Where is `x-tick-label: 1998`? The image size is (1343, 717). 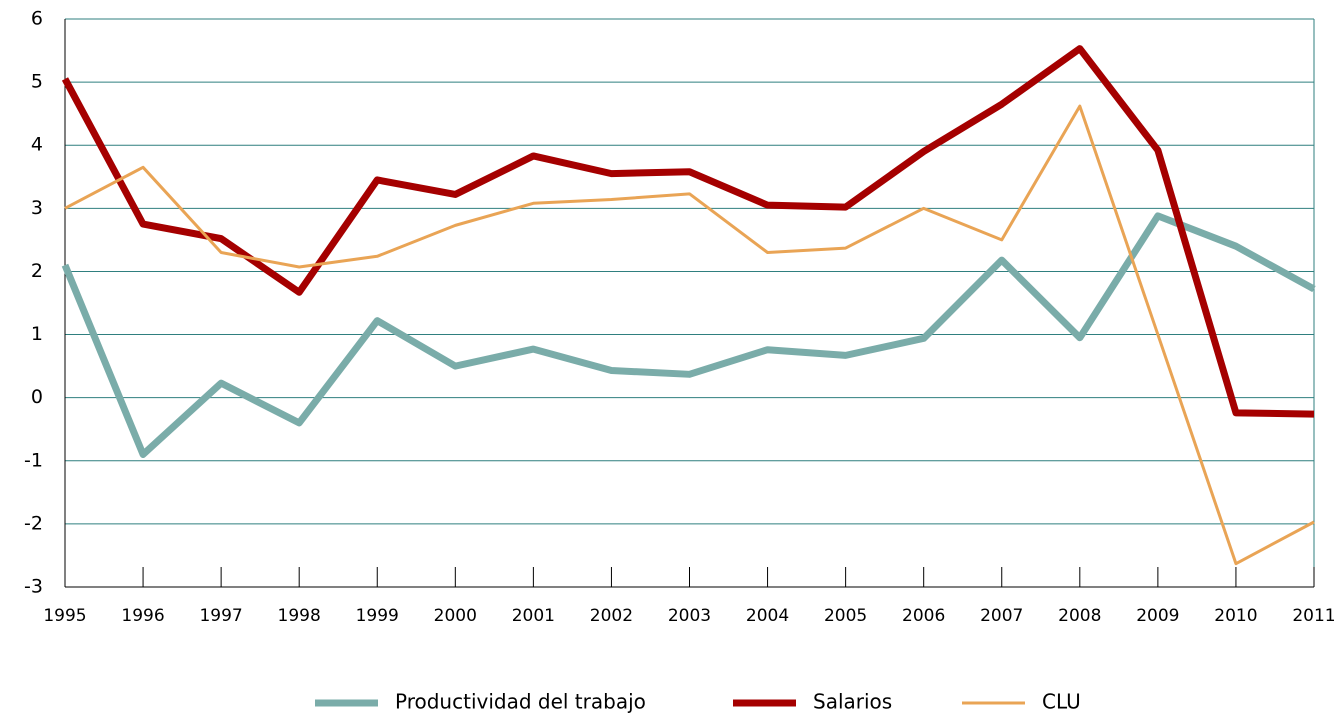
x-tick-label: 1998 is located at coordinates (299, 616).